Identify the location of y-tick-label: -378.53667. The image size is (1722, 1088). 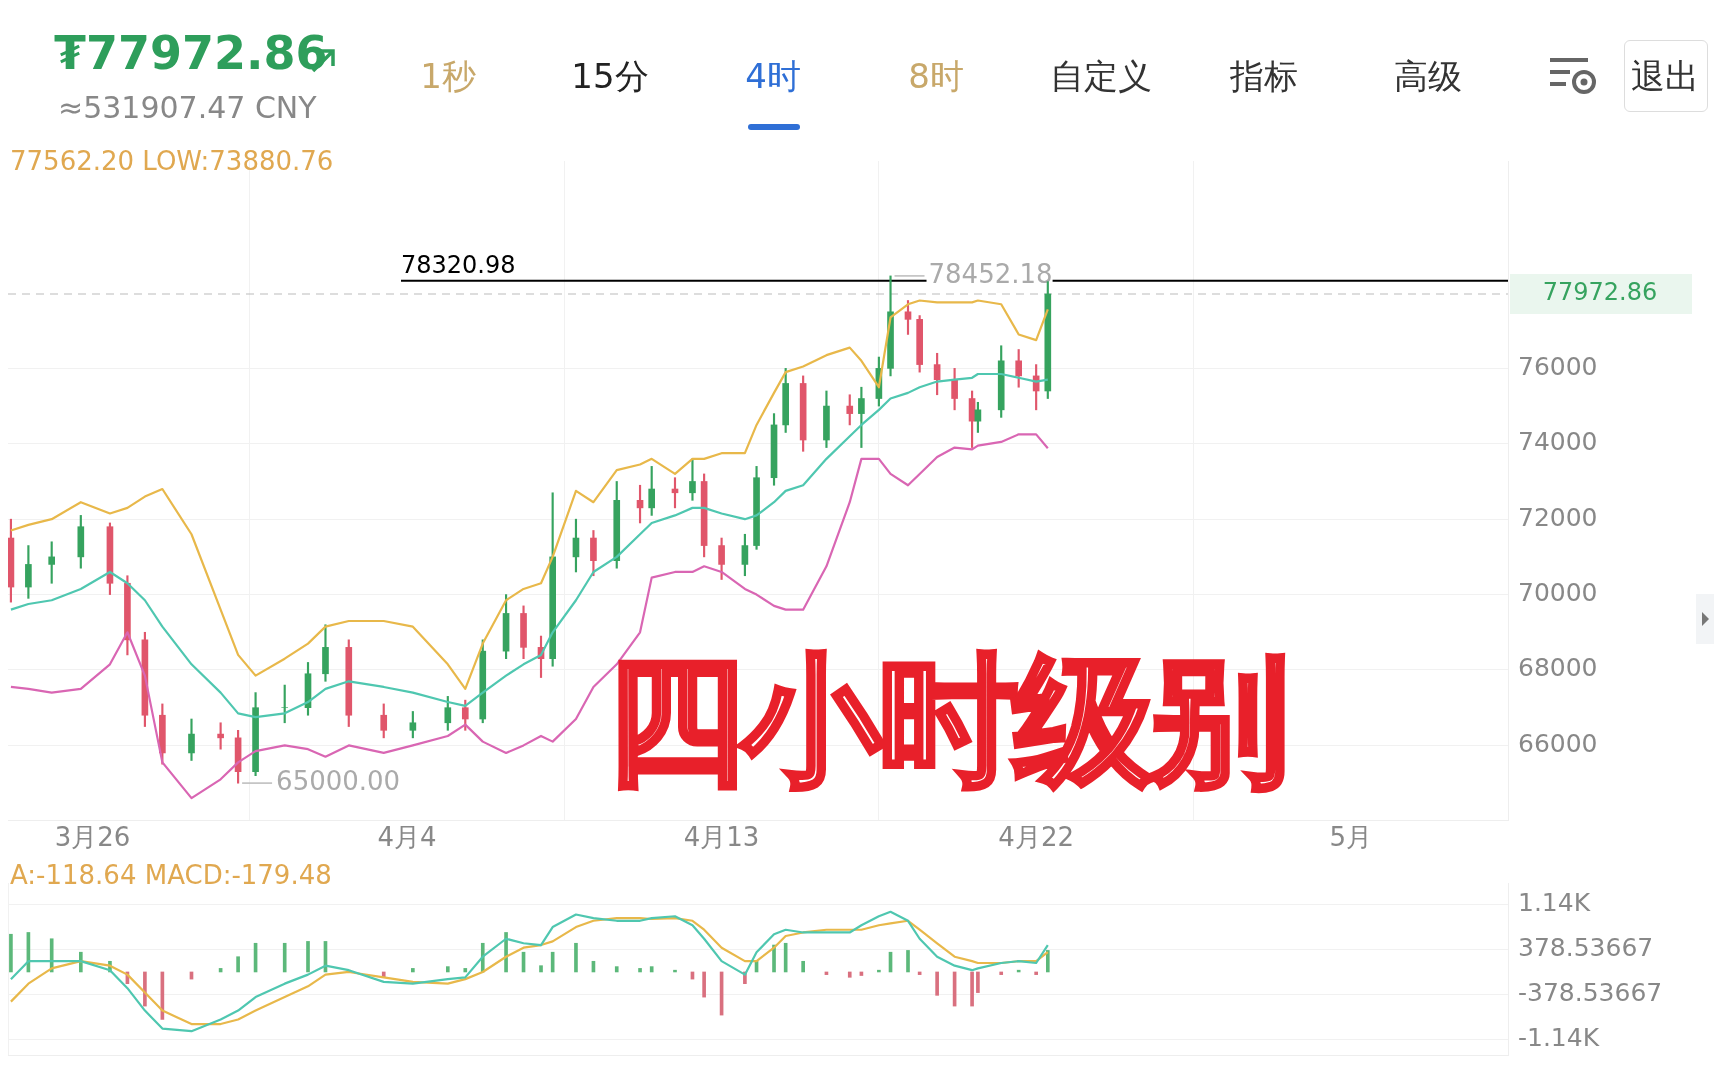
(1590, 992).